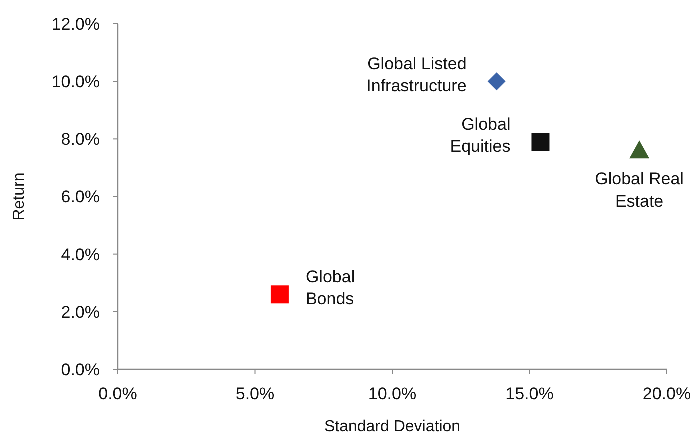  What do you see at coordinates (392, 394) in the screenshot?
I see `x-tick-label: 10.0%` at bounding box center [392, 394].